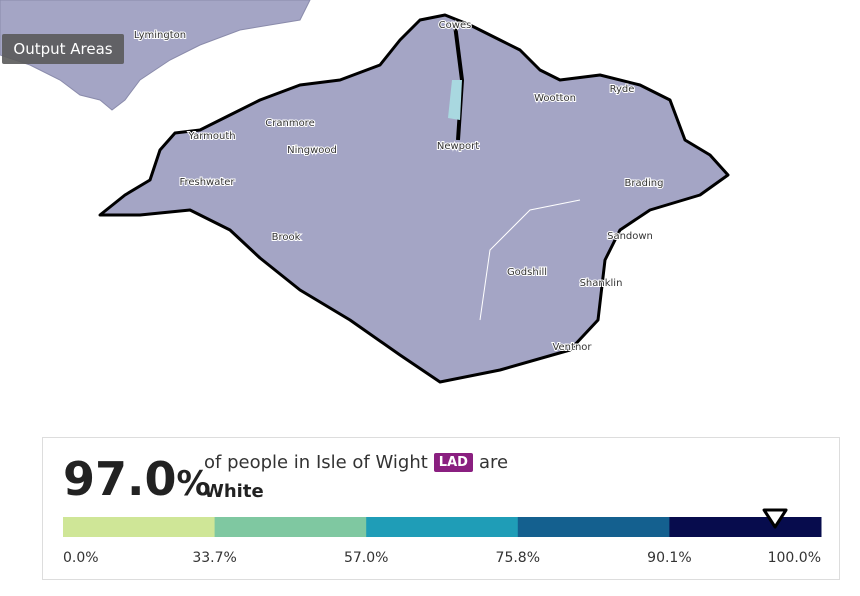 This screenshot has width=860, height=596. I want to click on place-label: Brook, so click(286, 237).